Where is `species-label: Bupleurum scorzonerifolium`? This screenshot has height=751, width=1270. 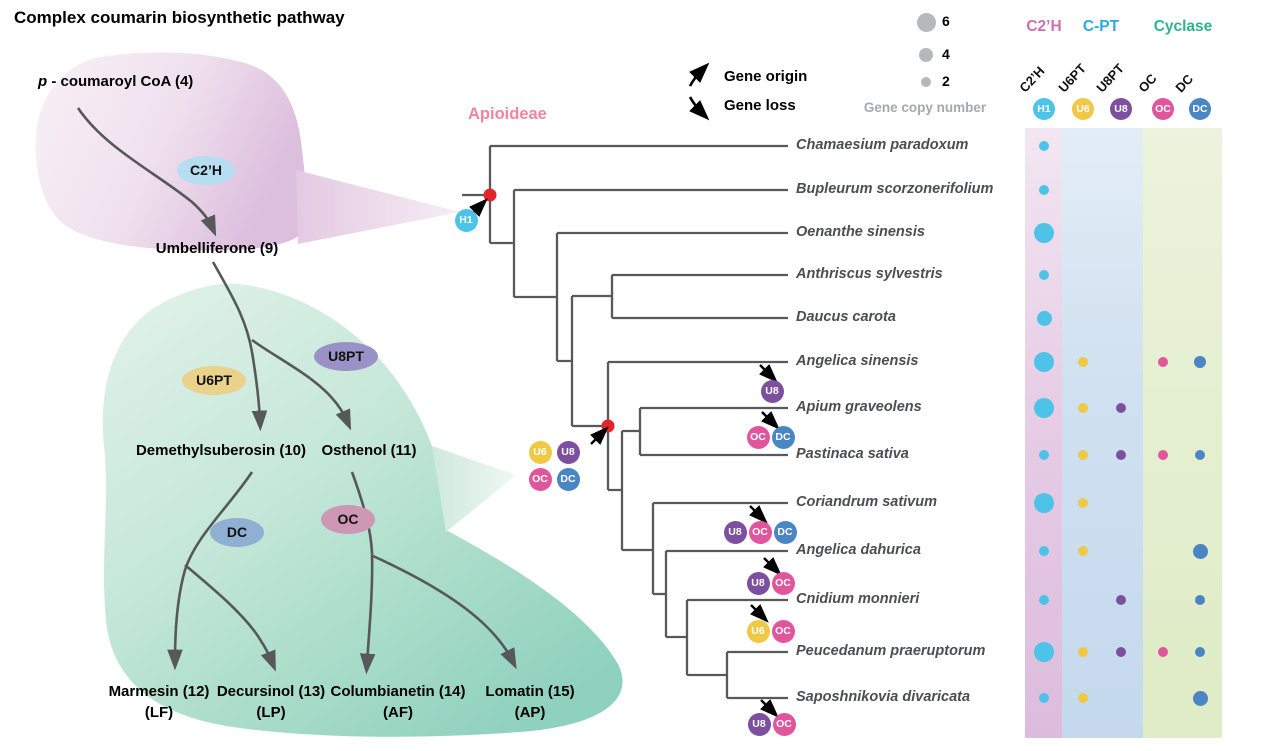 species-label: Bupleurum scorzonerifolium is located at coordinates (895, 189).